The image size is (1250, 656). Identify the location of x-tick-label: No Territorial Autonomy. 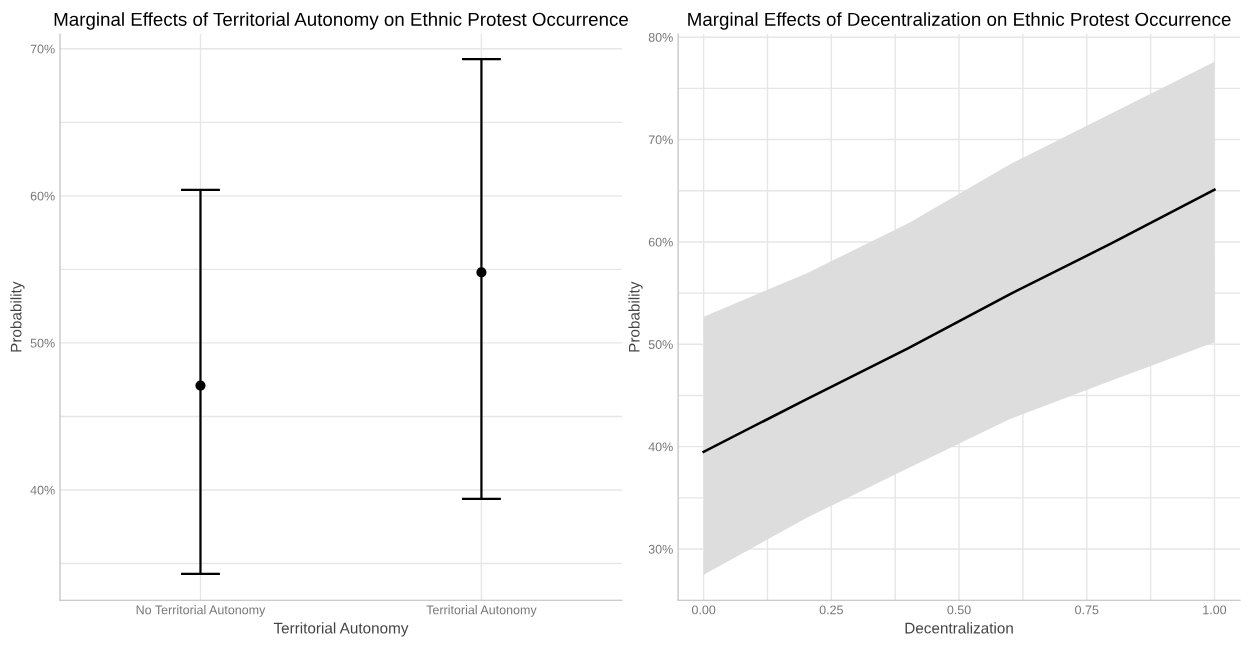
(201, 611).